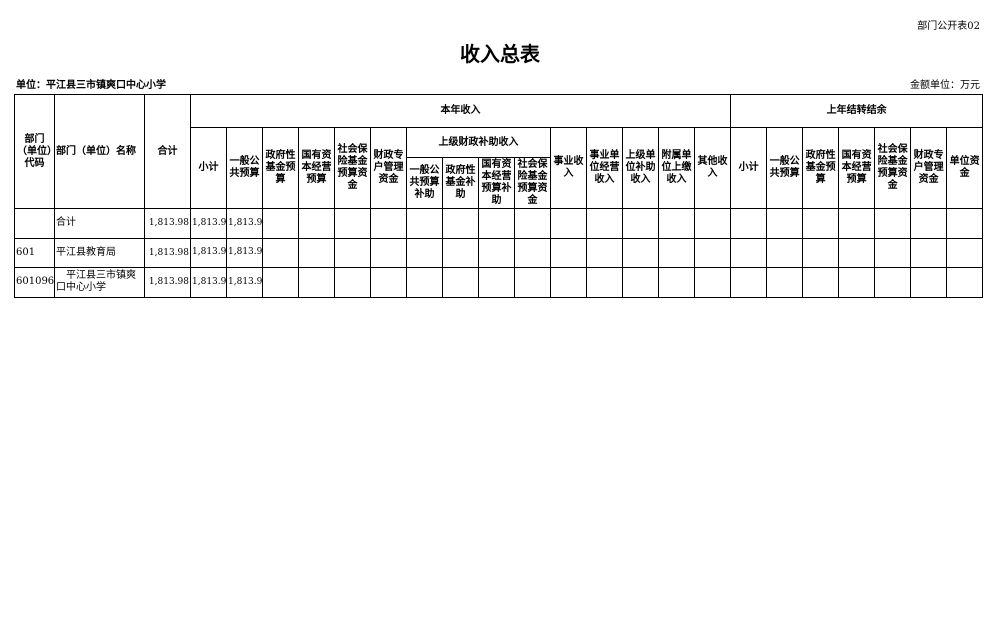 This screenshot has width=1000, height=636. Describe the element at coordinates (244, 168) in the screenshot. I see `header-general-budget: 一般公共预算` at that location.